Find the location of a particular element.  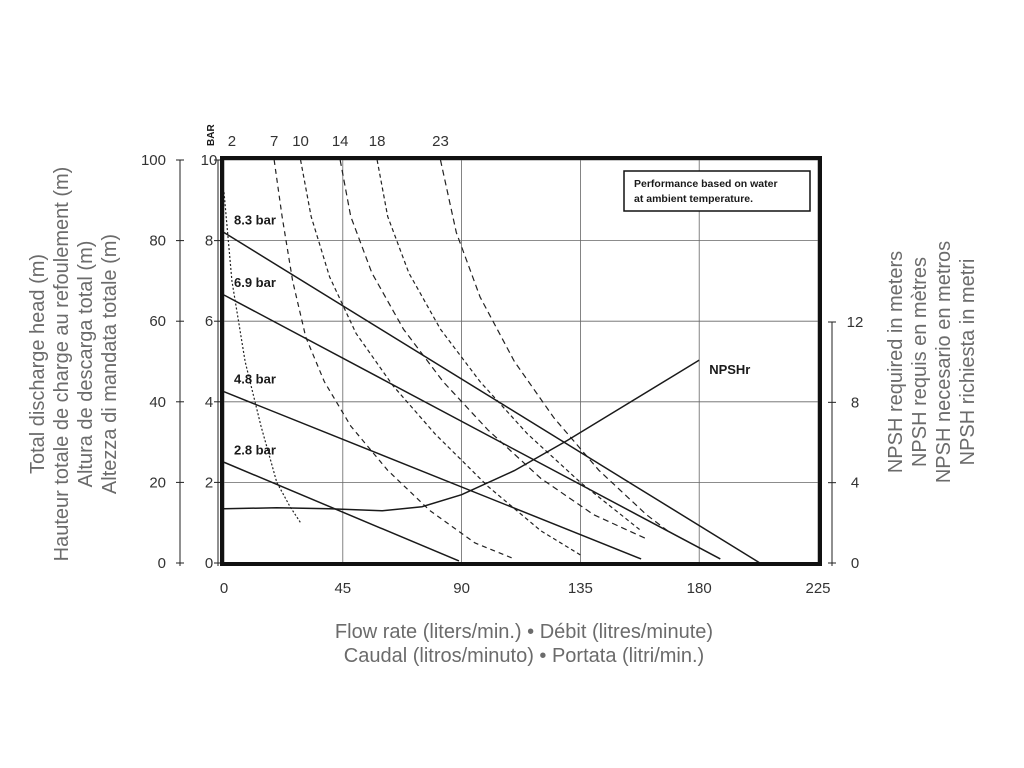

note-line-1: Performance based on water is located at coordinates (706, 184).